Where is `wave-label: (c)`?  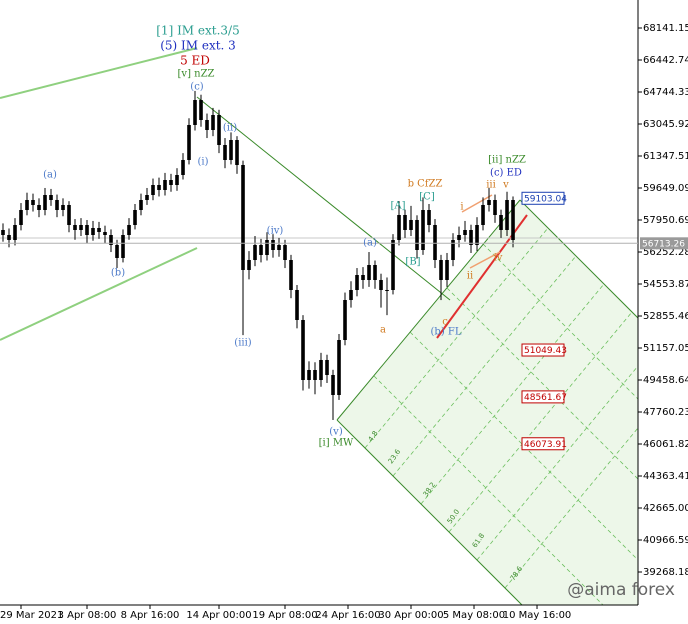
wave-label: (c) is located at coordinates (197, 87).